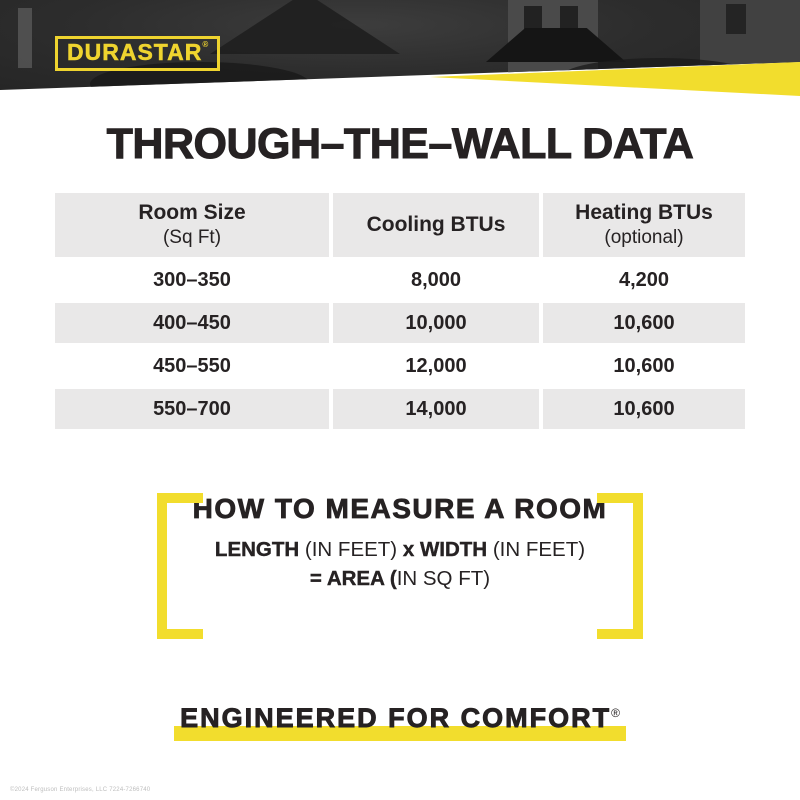 Image resolution: width=800 pixels, height=800 pixels. I want to click on table-cell-room-size: 400–450, so click(192, 323).